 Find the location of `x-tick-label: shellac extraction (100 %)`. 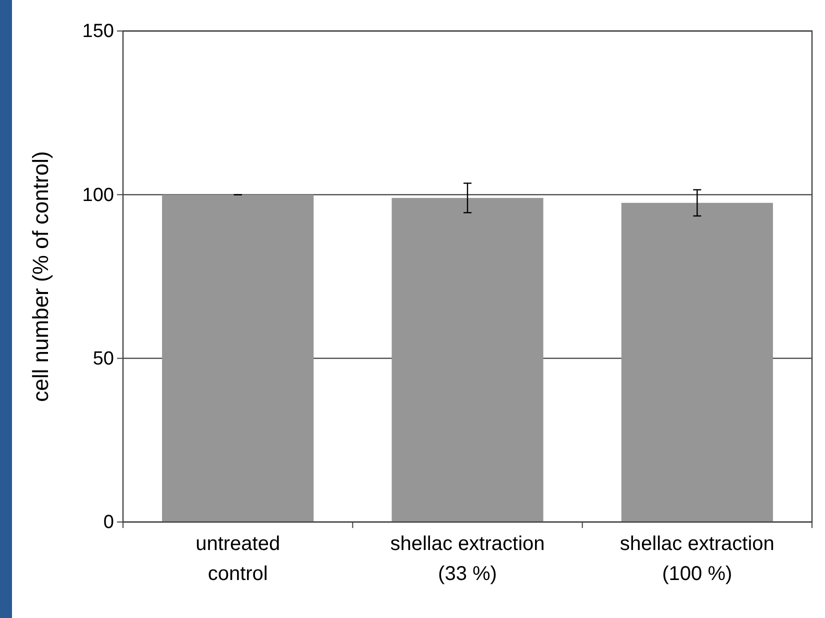

x-tick-label: shellac extraction (100 %) is located at coordinates (697, 559).